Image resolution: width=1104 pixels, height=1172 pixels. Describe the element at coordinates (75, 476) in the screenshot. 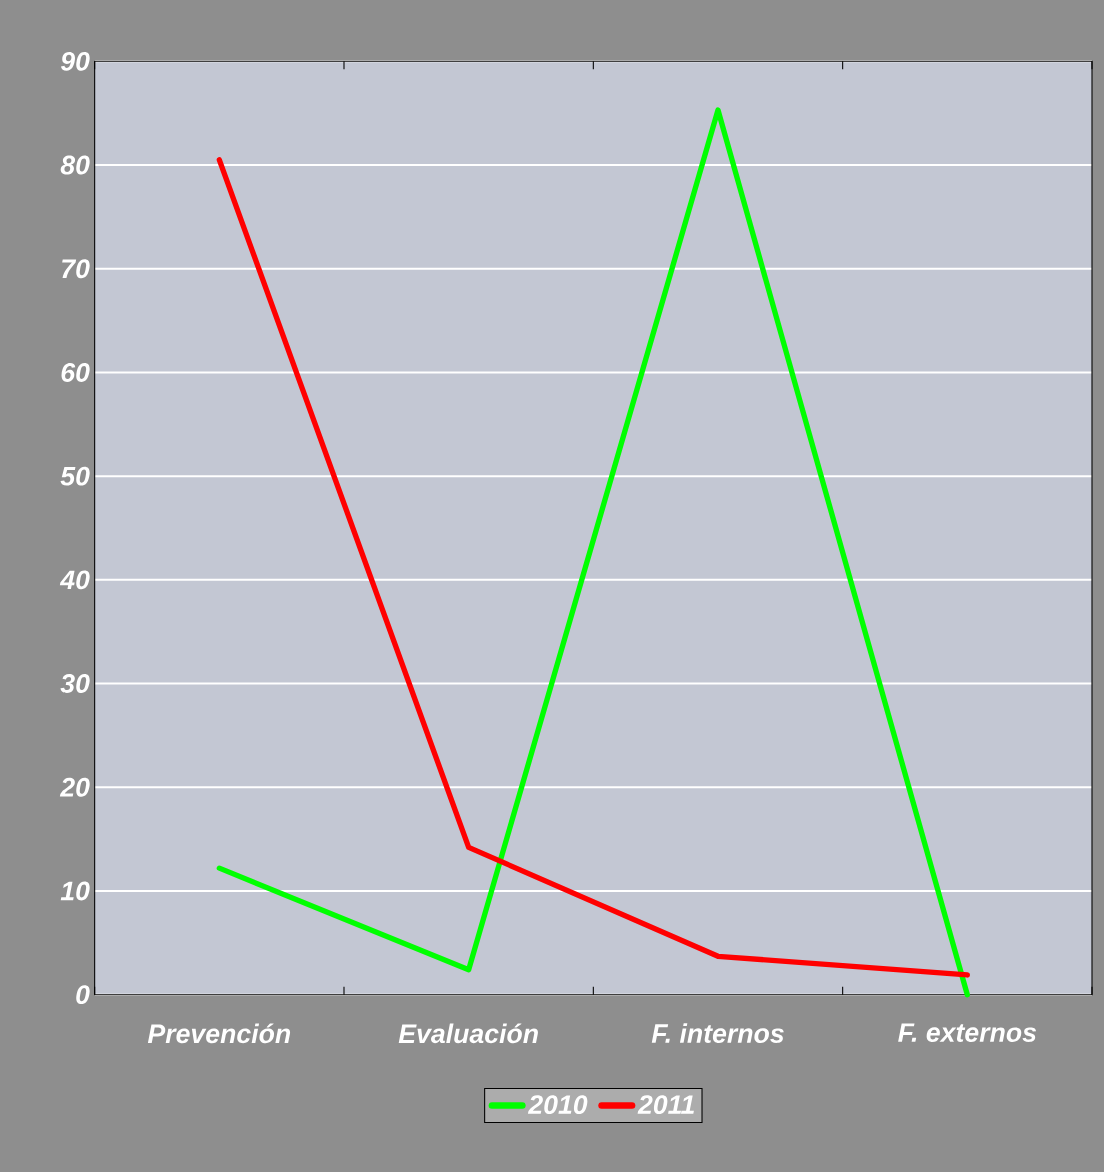

I see `y-tick-label: 50` at that location.